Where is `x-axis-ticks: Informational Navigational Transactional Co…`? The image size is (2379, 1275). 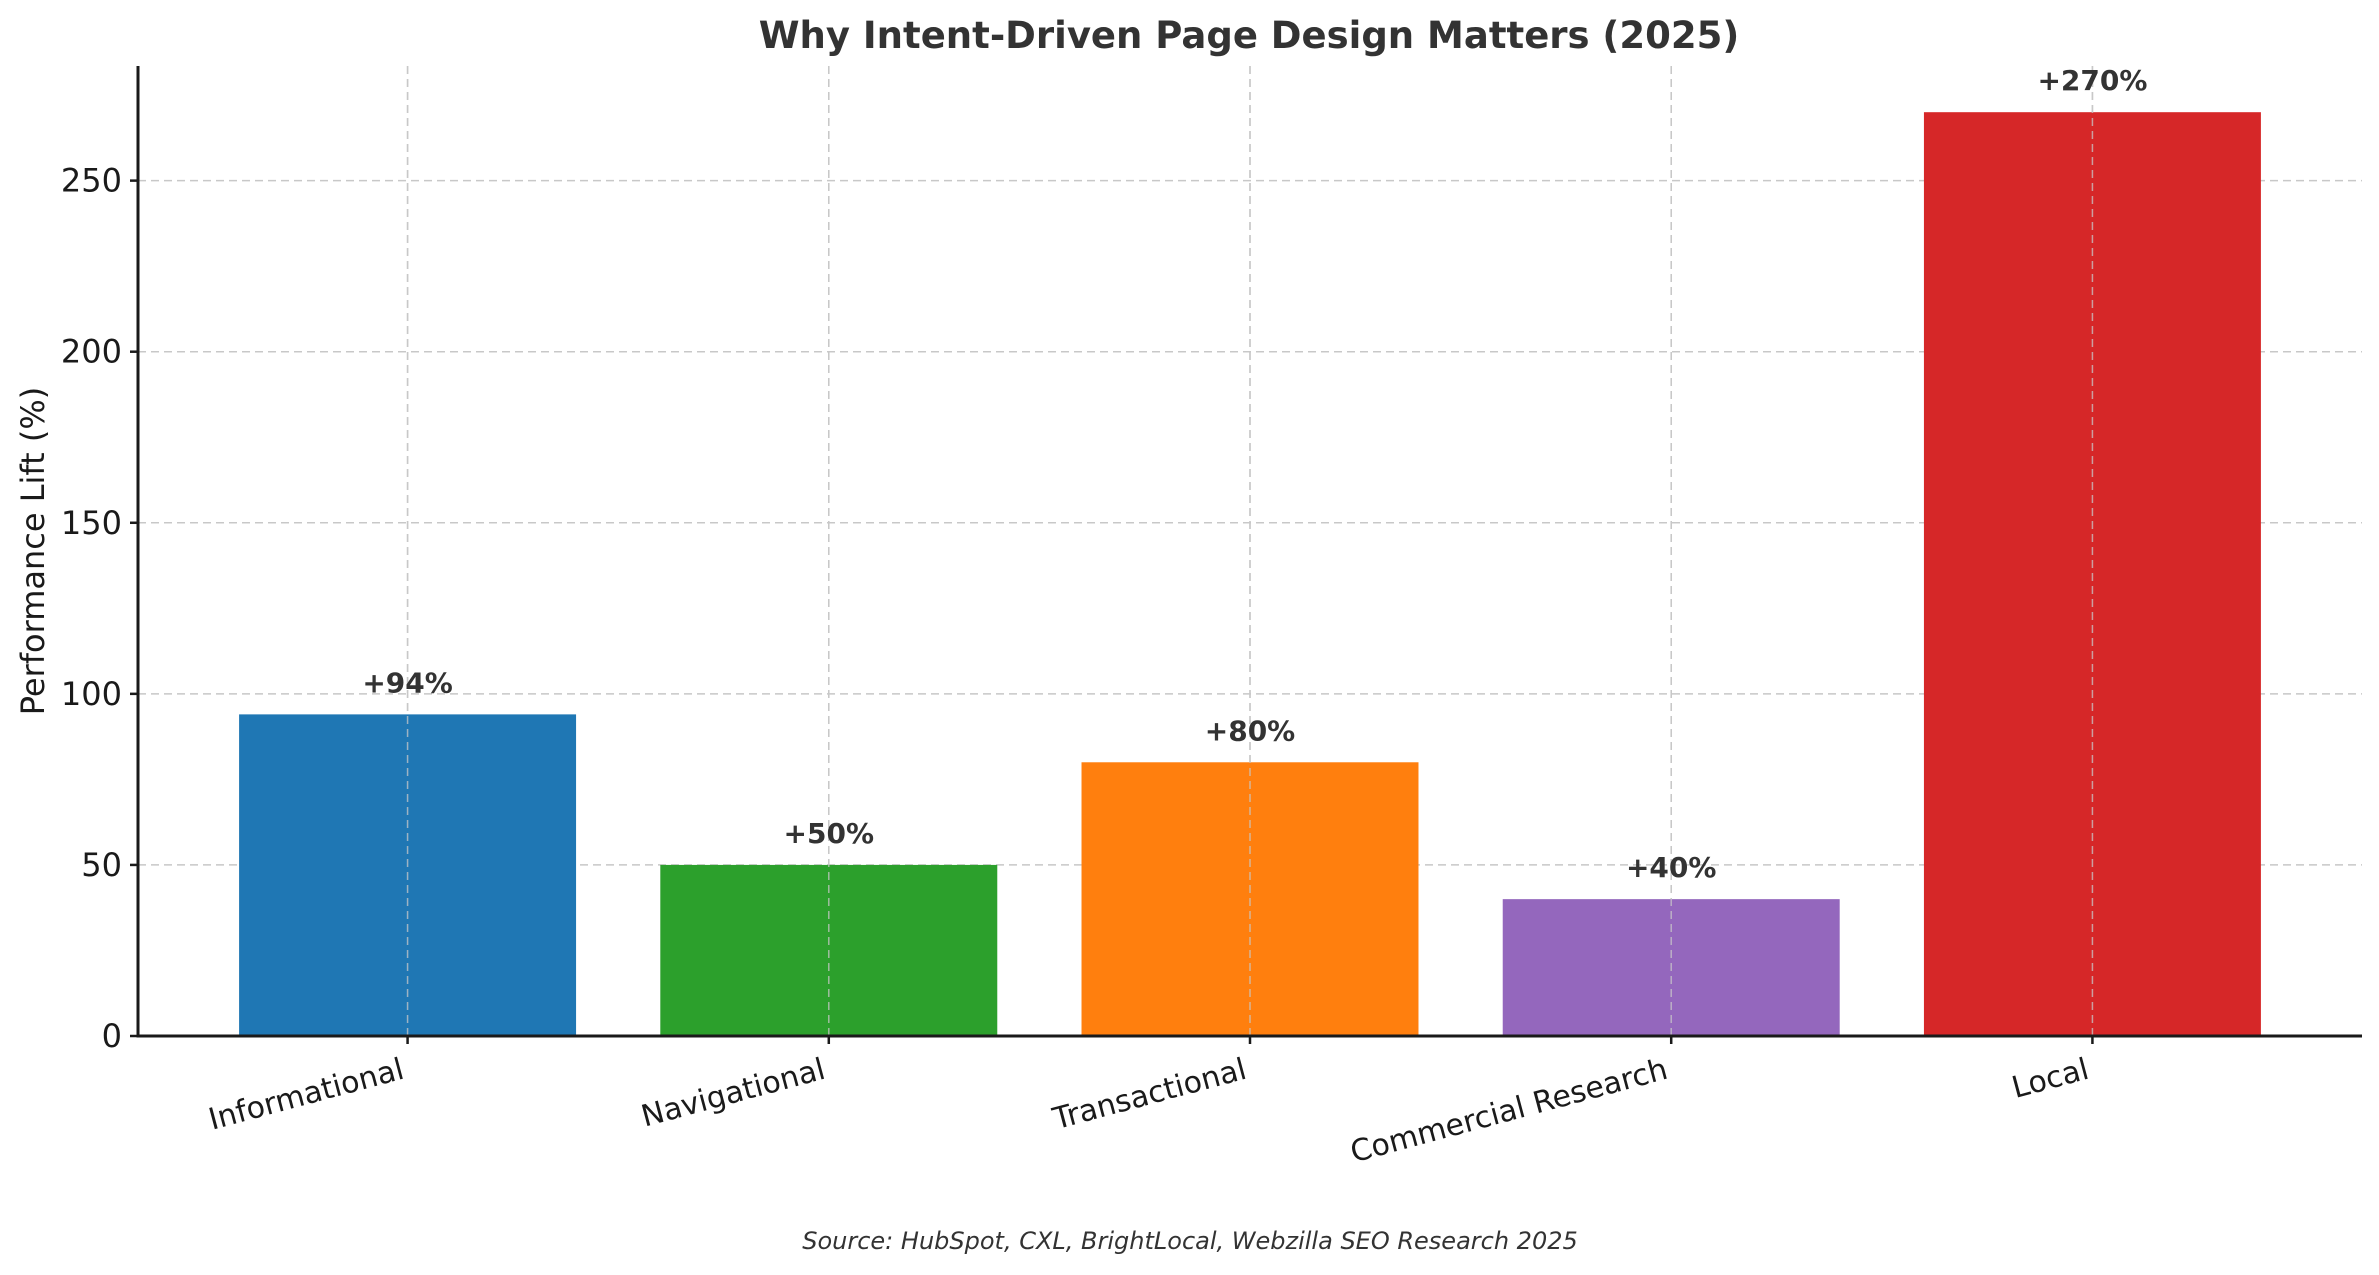
x-axis-ticks: Informational Navigational Transactional Co… is located at coordinates (1149, 1103).